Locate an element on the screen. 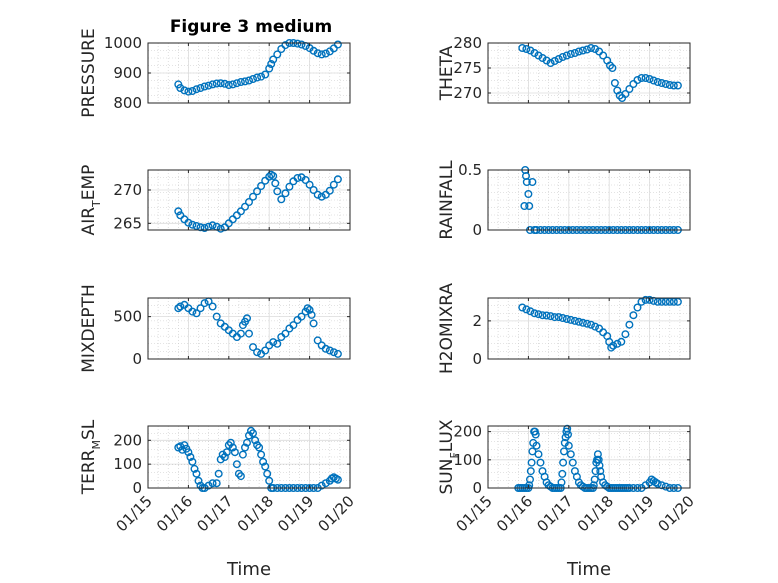  x-tick-label: 01/15 is located at coordinates (134, 513).